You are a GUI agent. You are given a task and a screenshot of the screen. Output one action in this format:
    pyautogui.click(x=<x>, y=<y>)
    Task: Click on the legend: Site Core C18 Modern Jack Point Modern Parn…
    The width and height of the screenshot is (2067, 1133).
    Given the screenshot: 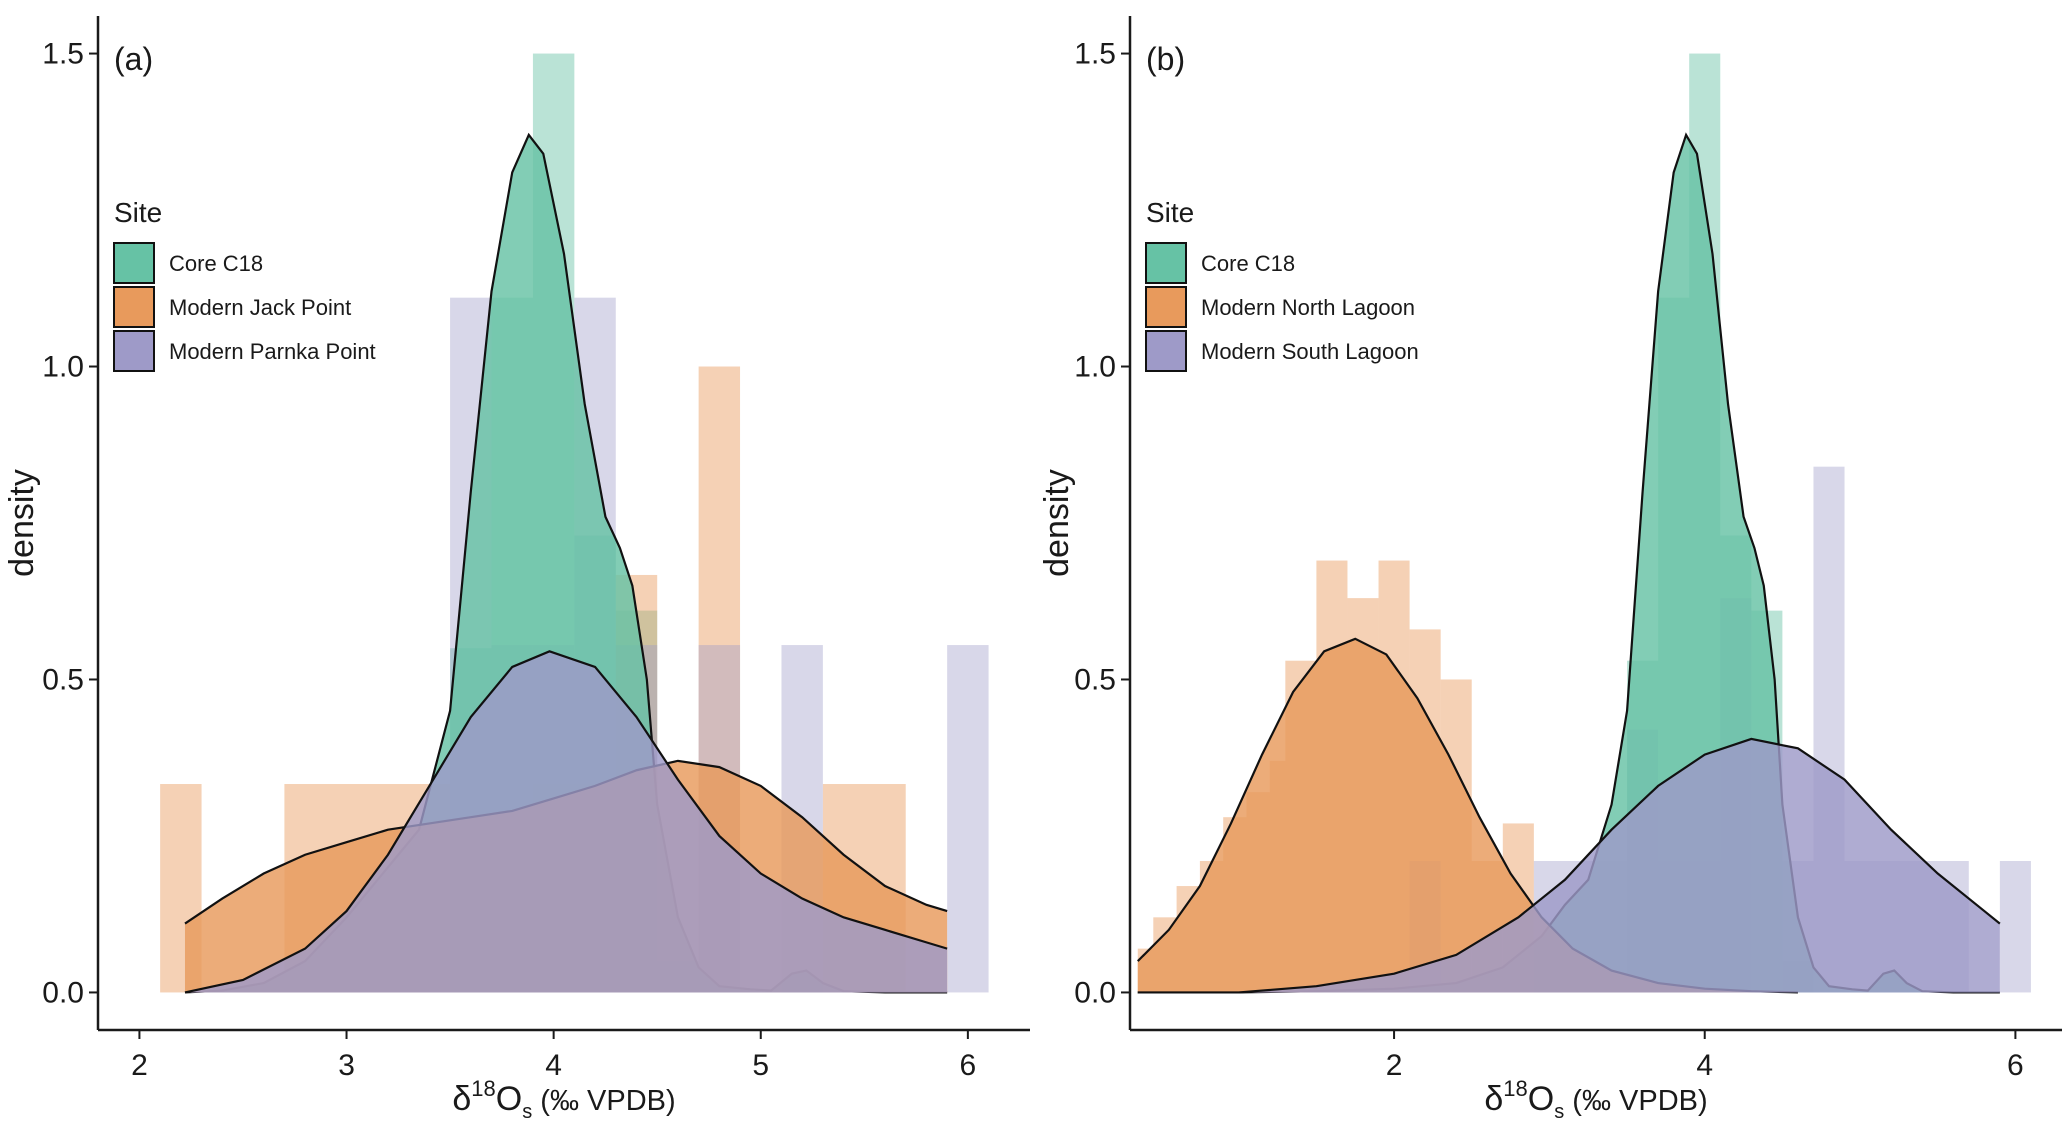 What is the action you would take?
    pyautogui.click(x=244, y=284)
    